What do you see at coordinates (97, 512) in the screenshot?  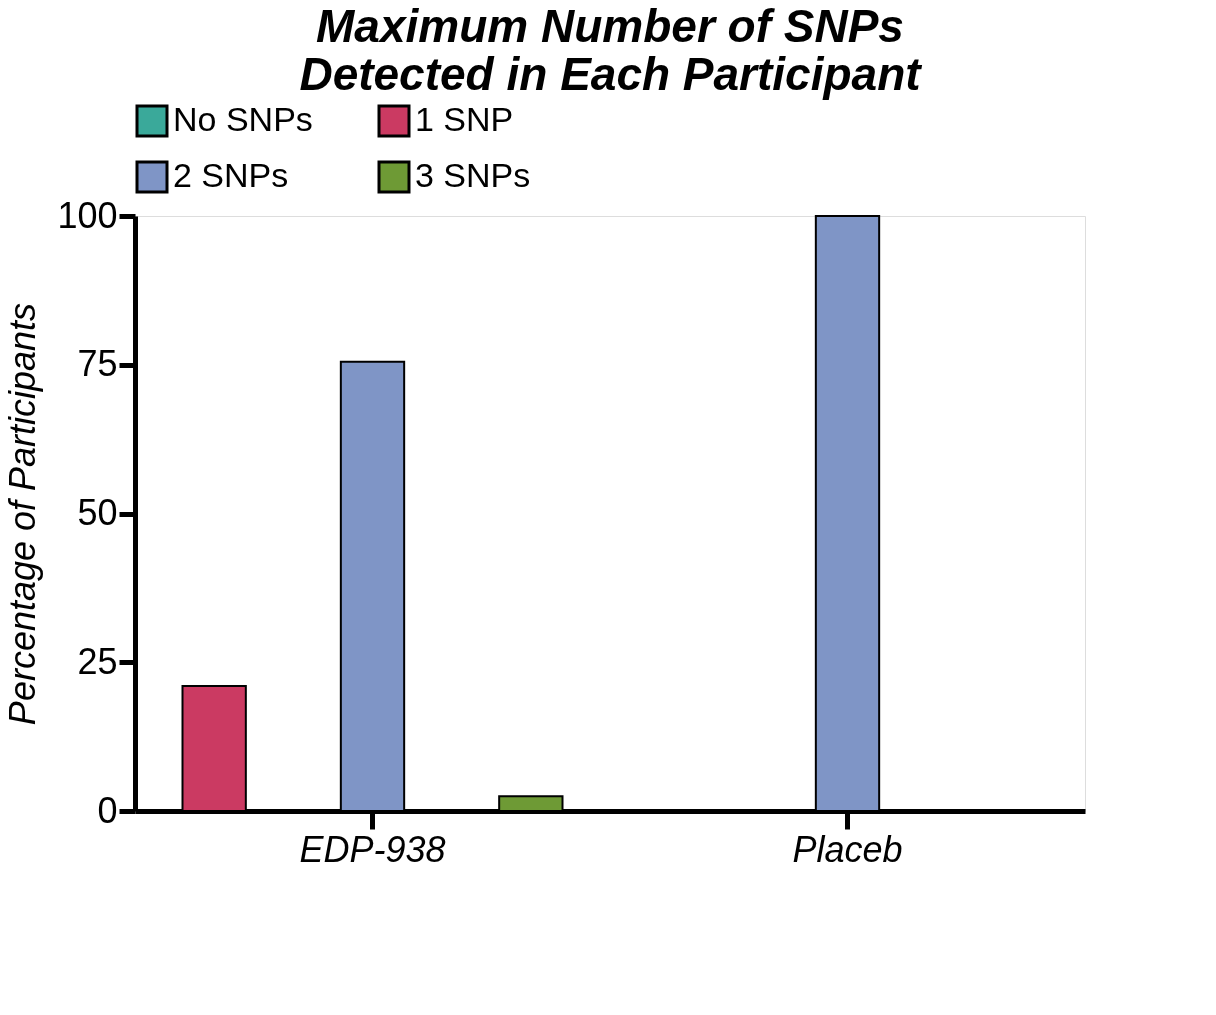 I see `y-tick-label: 50` at bounding box center [97, 512].